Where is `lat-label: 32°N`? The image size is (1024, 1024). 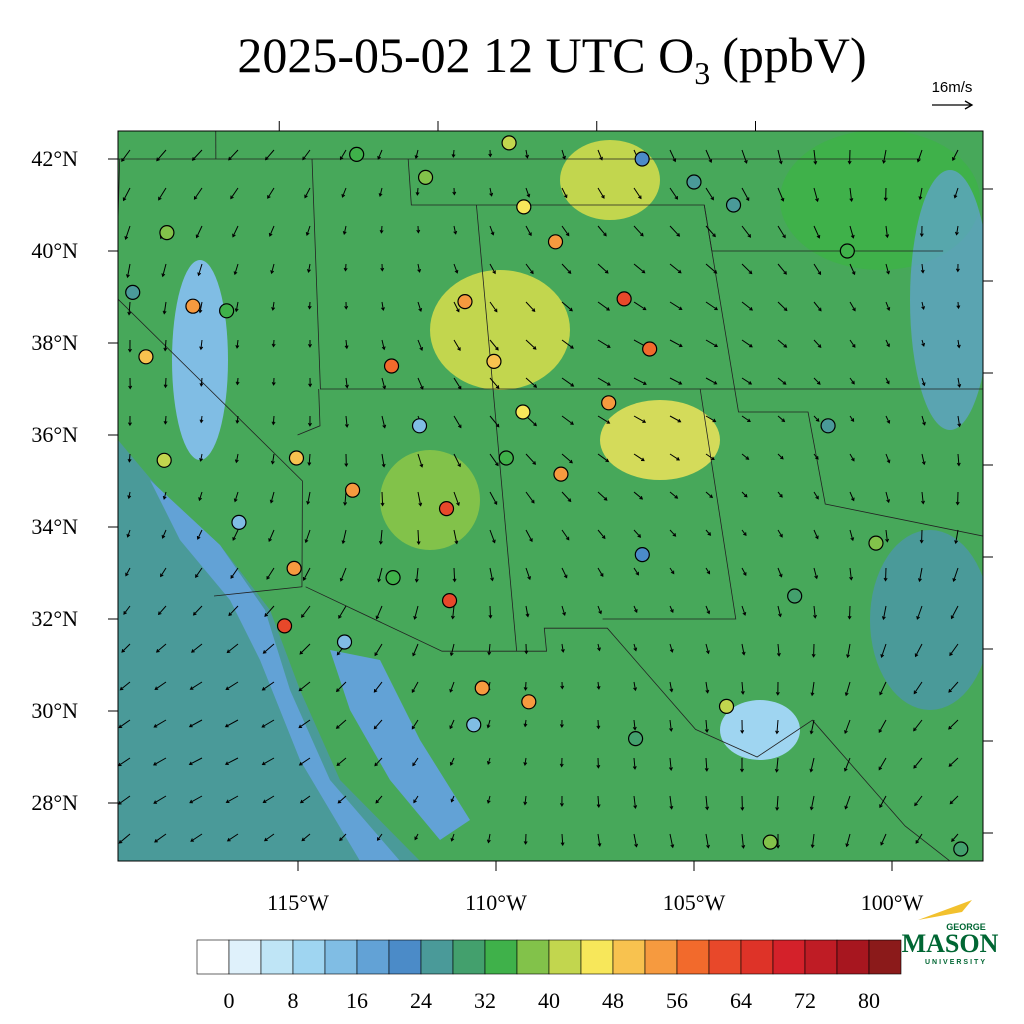 lat-label: 32°N is located at coordinates (54, 618).